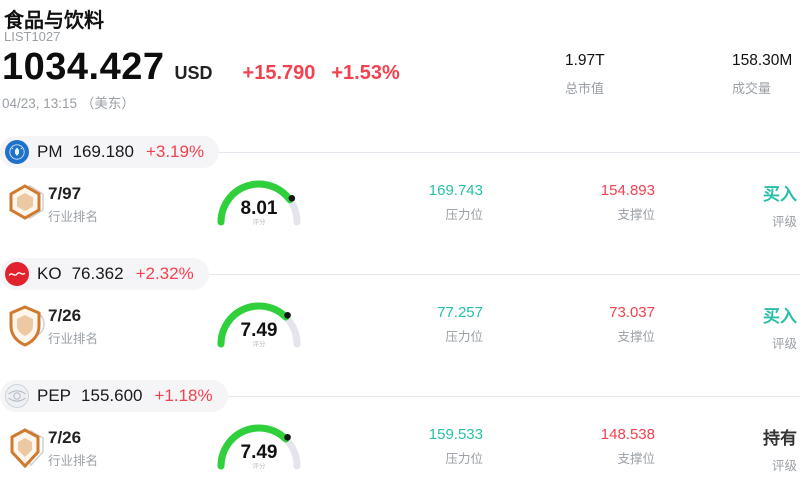 The height and width of the screenshot is (488, 800). I want to click on price-row: 1034.427 USD +15.790 +1.53%, so click(201, 67).